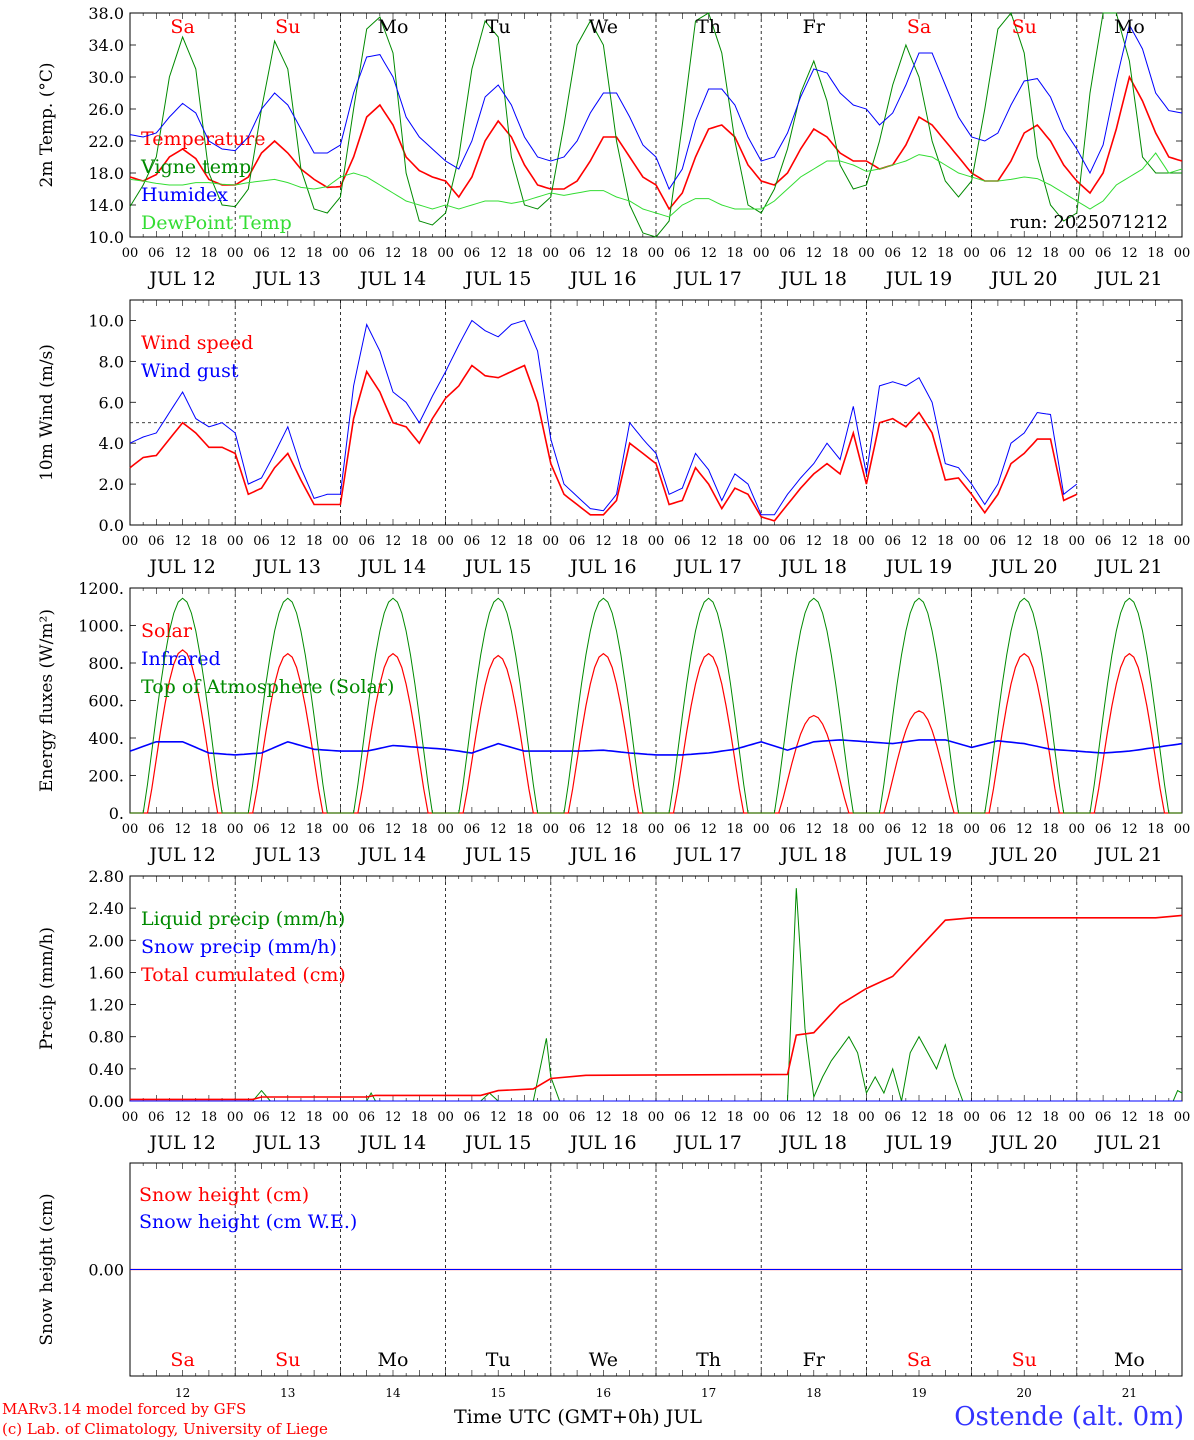 This screenshot has height=1440, width=1194. I want to click on panel-1-frame, so click(656, 125).